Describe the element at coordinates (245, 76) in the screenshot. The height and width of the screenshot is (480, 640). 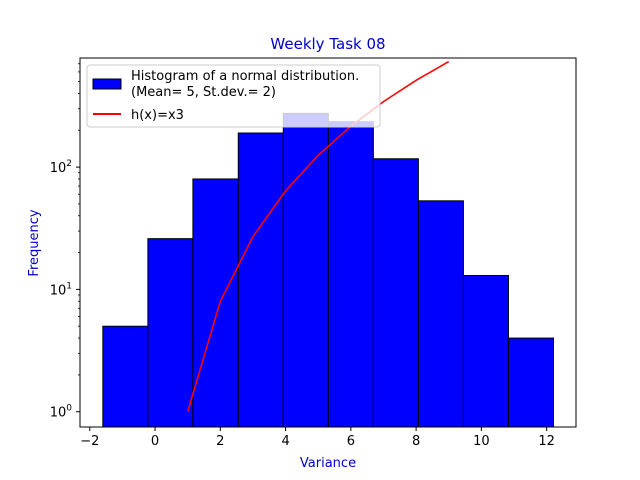
I see `legend-histogram-label-line1: Histogram of a normal distribution.` at that location.